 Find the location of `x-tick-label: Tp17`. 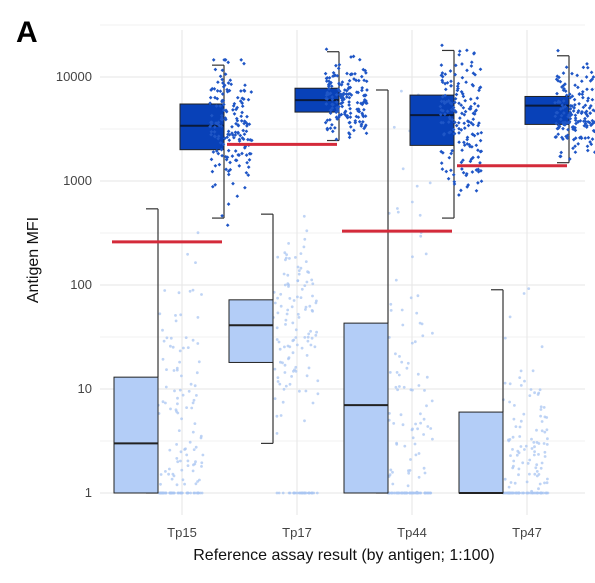

x-tick-label: Tp17 is located at coordinates (297, 532).